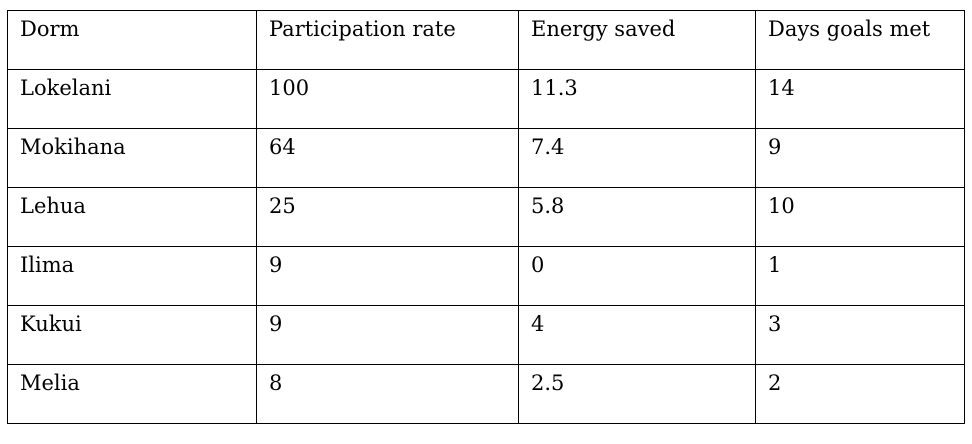  Describe the element at coordinates (860, 276) in the screenshot. I see `cell-days-goals-met: 1` at that location.